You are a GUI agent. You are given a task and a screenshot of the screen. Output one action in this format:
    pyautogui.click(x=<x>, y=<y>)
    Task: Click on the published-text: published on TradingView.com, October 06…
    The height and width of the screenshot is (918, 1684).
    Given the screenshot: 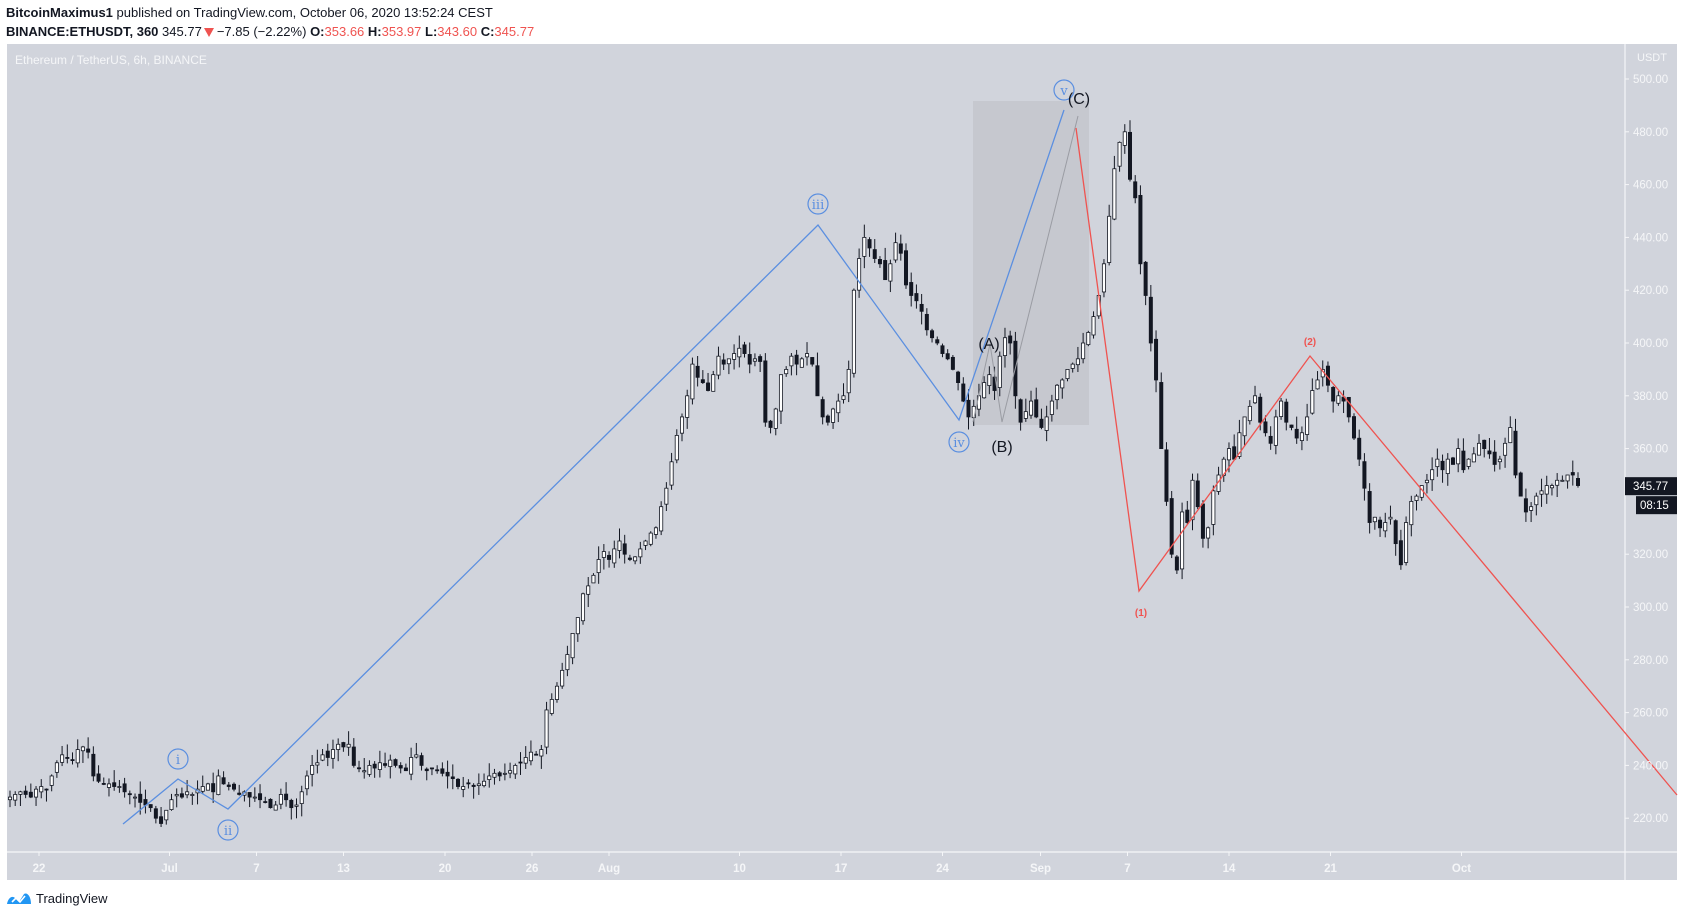 What is the action you would take?
    pyautogui.click(x=304, y=12)
    